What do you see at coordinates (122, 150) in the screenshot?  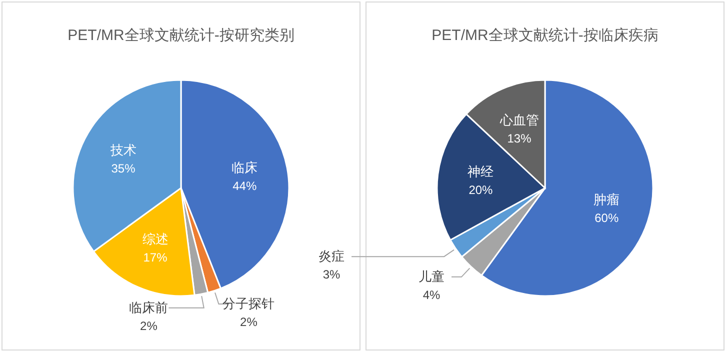 I see `slice-label: 技术` at bounding box center [122, 150].